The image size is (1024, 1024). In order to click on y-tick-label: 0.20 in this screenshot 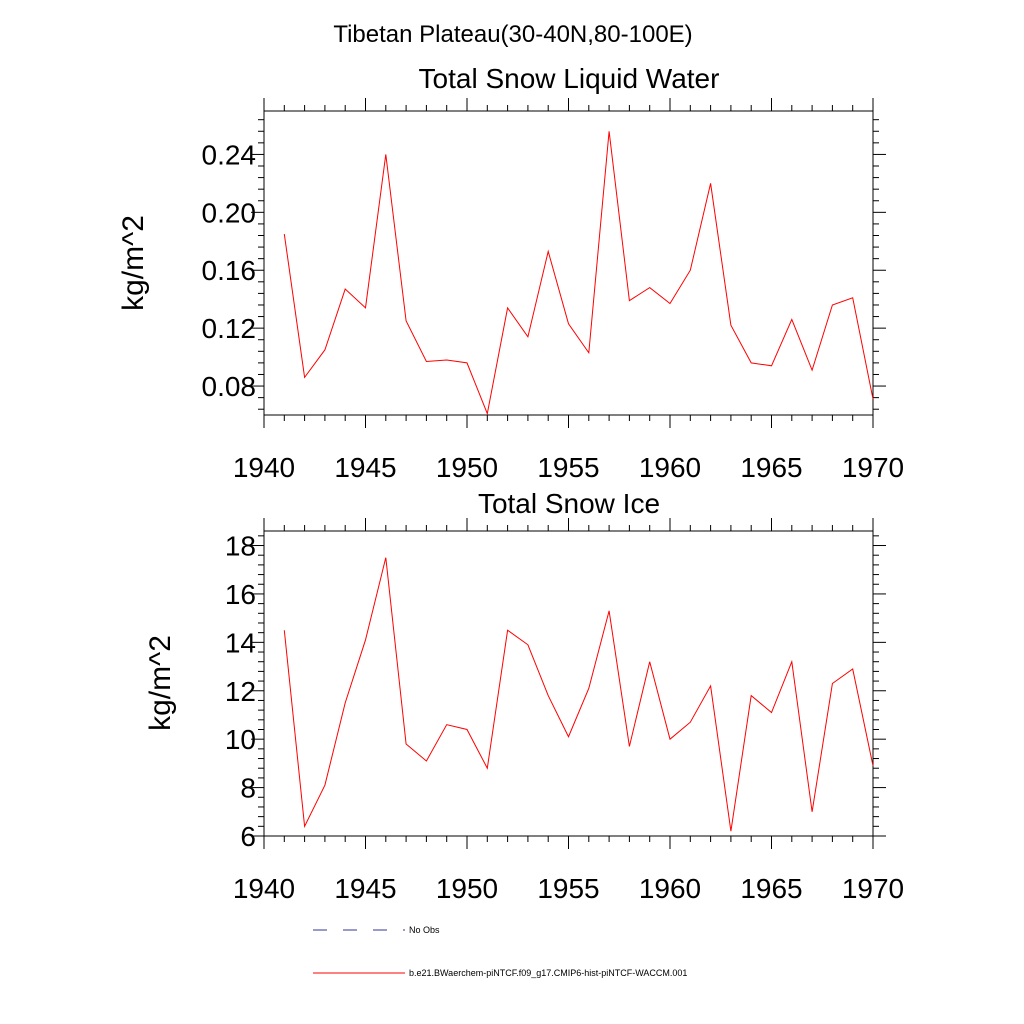, I will do `click(229, 212)`.